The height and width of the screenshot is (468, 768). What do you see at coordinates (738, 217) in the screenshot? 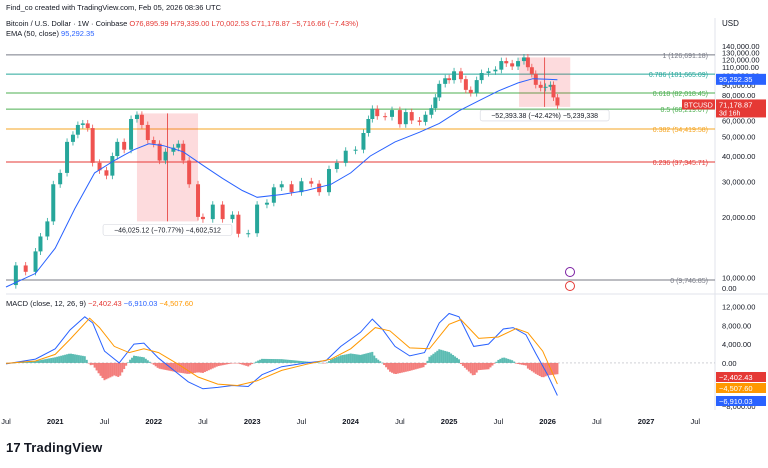
I see `price-tick-label: 20,000.00` at bounding box center [738, 217].